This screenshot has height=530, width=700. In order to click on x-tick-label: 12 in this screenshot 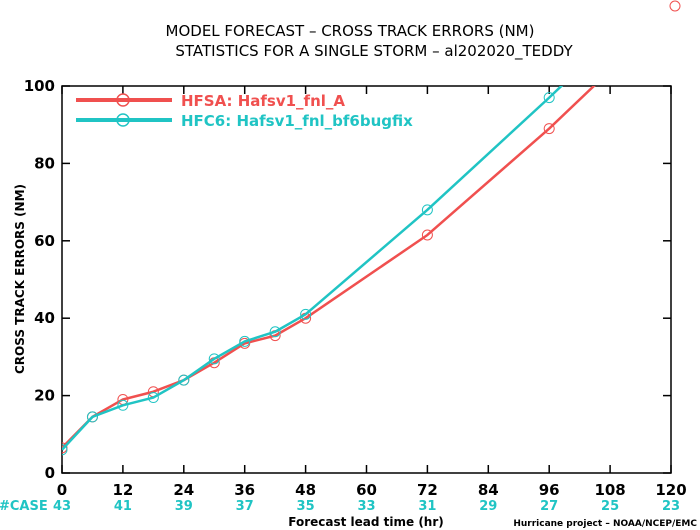, I will do `click(122, 490)`.